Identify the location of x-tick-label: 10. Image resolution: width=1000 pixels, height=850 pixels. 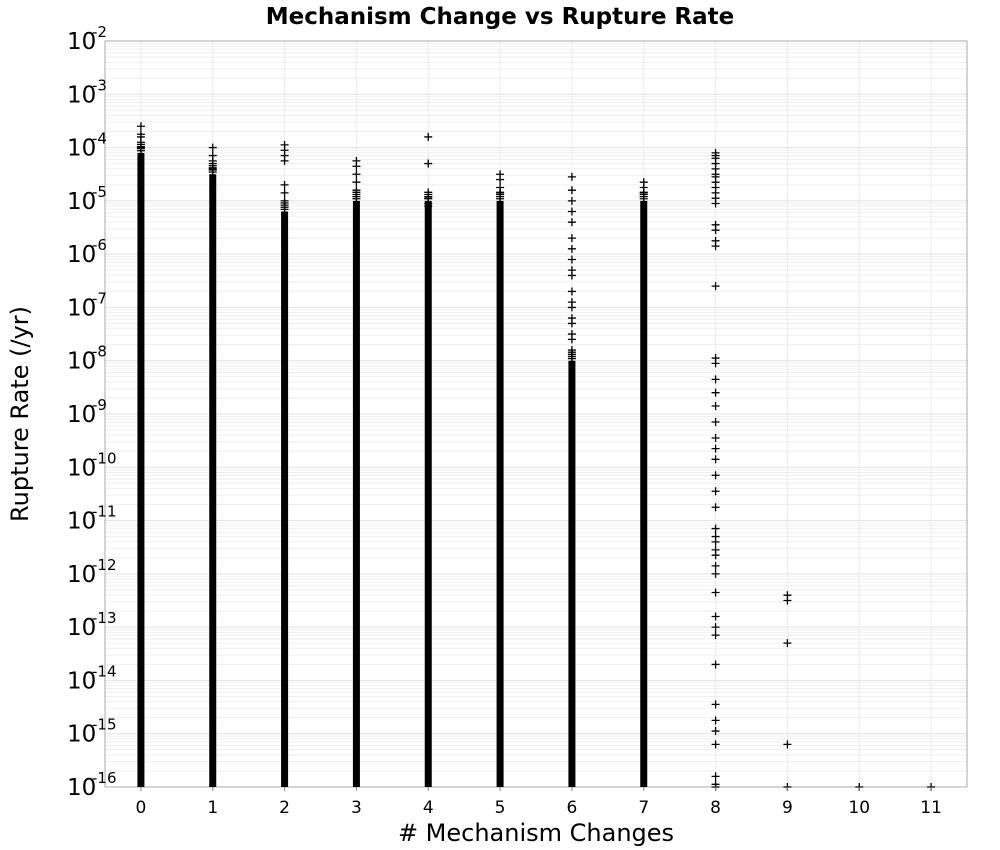
(859, 808).